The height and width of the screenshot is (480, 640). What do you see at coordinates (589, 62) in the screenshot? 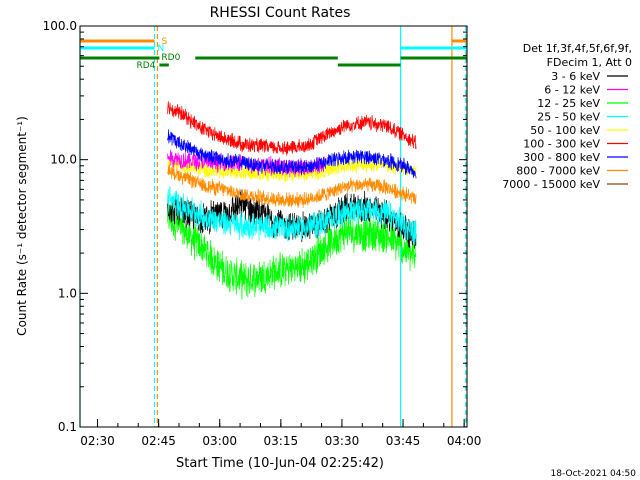
I see `legend-header-line2: FDecim 1, Att 0` at bounding box center [589, 62].